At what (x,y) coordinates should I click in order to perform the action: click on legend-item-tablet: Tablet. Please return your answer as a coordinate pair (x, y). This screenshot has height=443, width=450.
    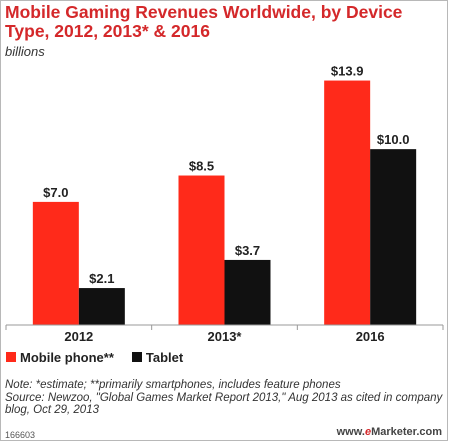
    Looking at the image, I should click on (157, 357).